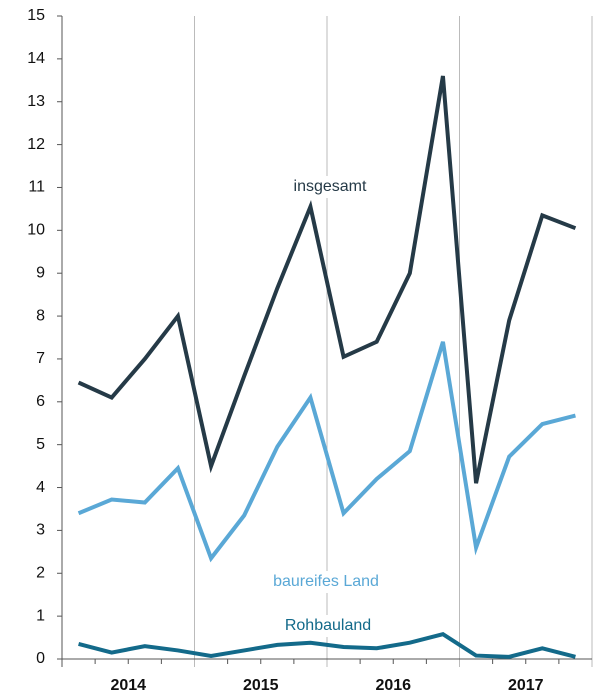  What do you see at coordinates (36, 15) in the screenshot?
I see `y-tick-label: 15` at bounding box center [36, 15].